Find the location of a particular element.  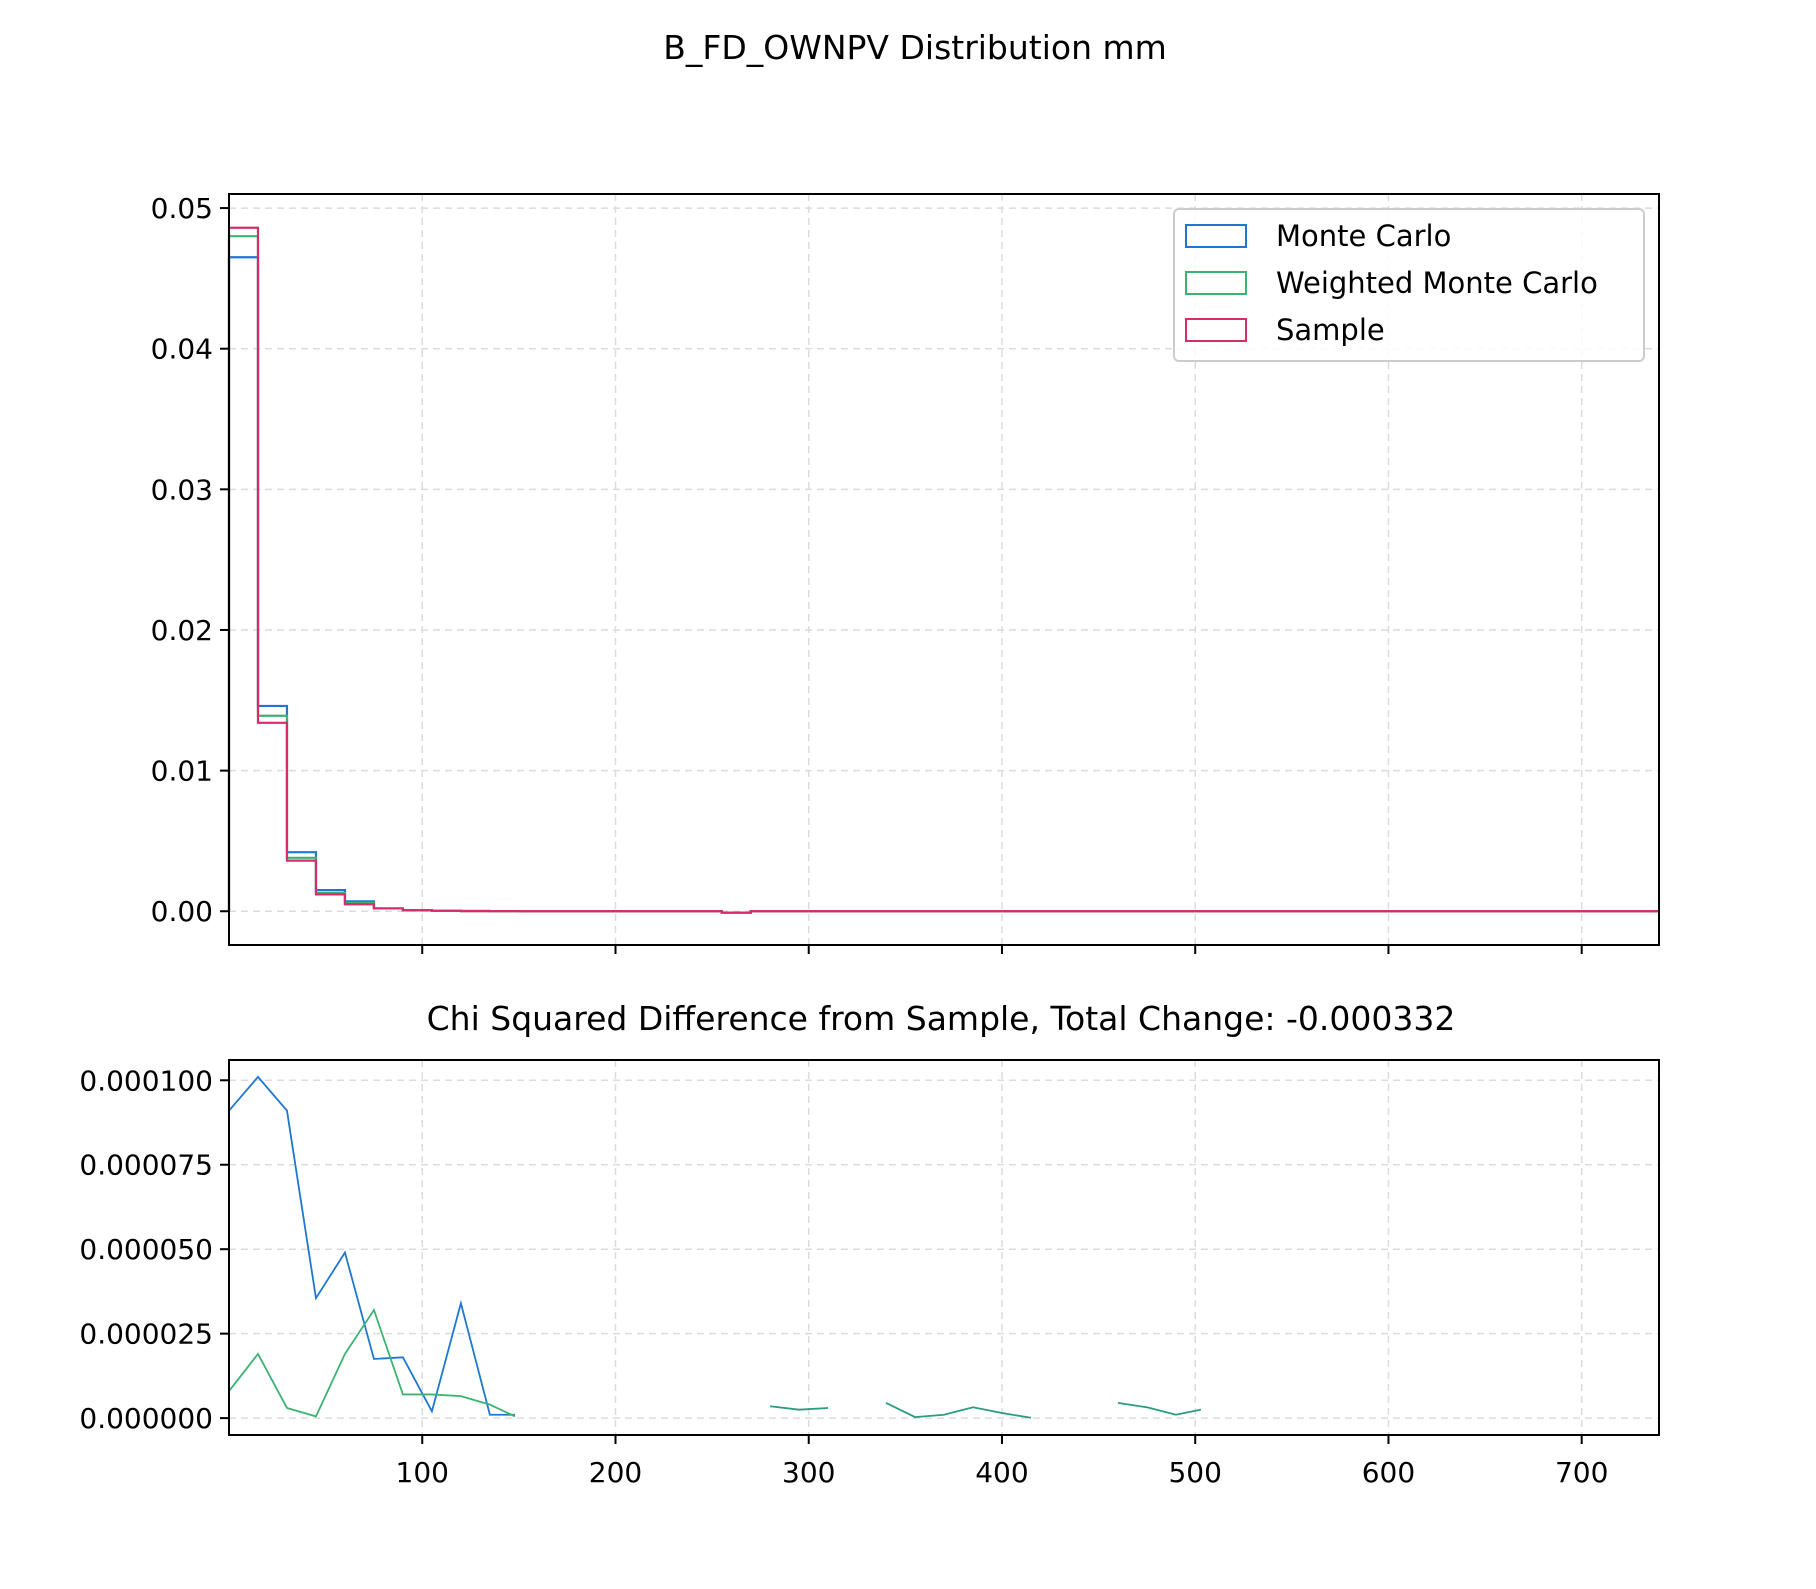

bottom-x-ticks: 100 200 300 400 500 600 700 is located at coordinates (1002, 1462).